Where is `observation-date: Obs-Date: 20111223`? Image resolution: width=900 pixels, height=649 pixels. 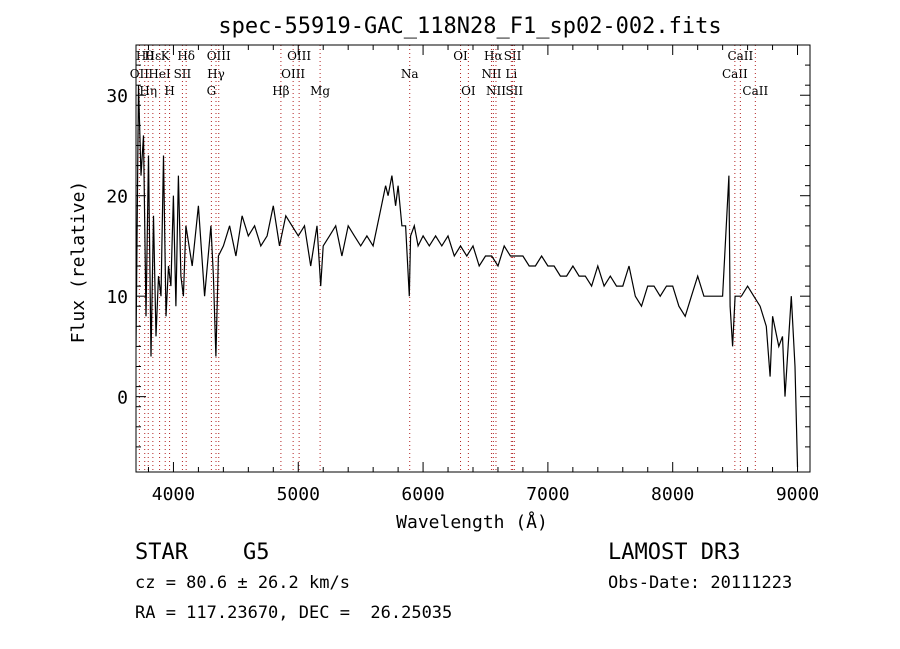 observation-date: Obs-Date: 20111223 is located at coordinates (700, 583).